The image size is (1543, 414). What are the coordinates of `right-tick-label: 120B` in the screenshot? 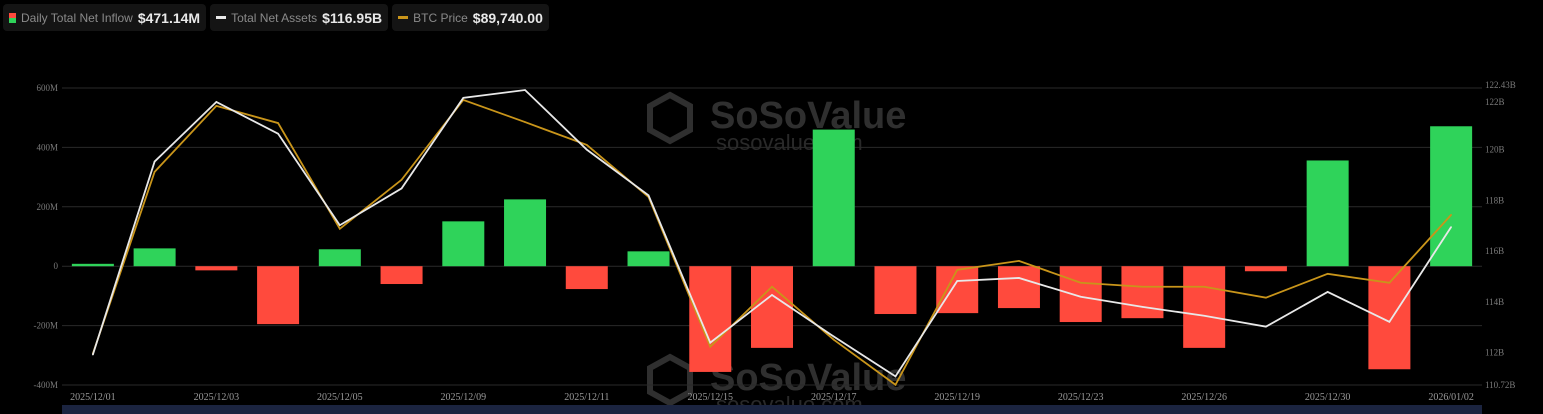 It's located at (1495, 150).